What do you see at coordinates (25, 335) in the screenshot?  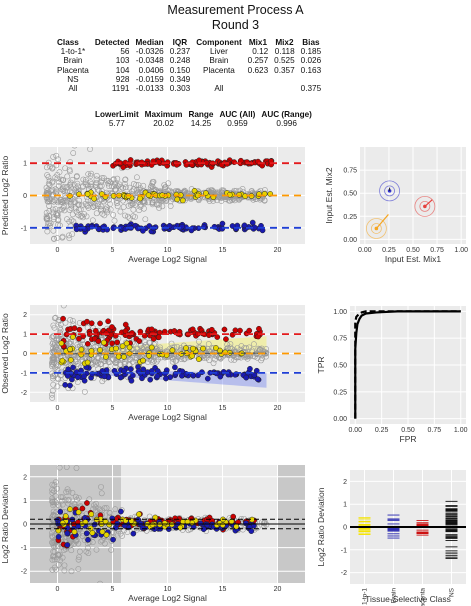 I see `y-tick-label: 1` at bounding box center [25, 335].